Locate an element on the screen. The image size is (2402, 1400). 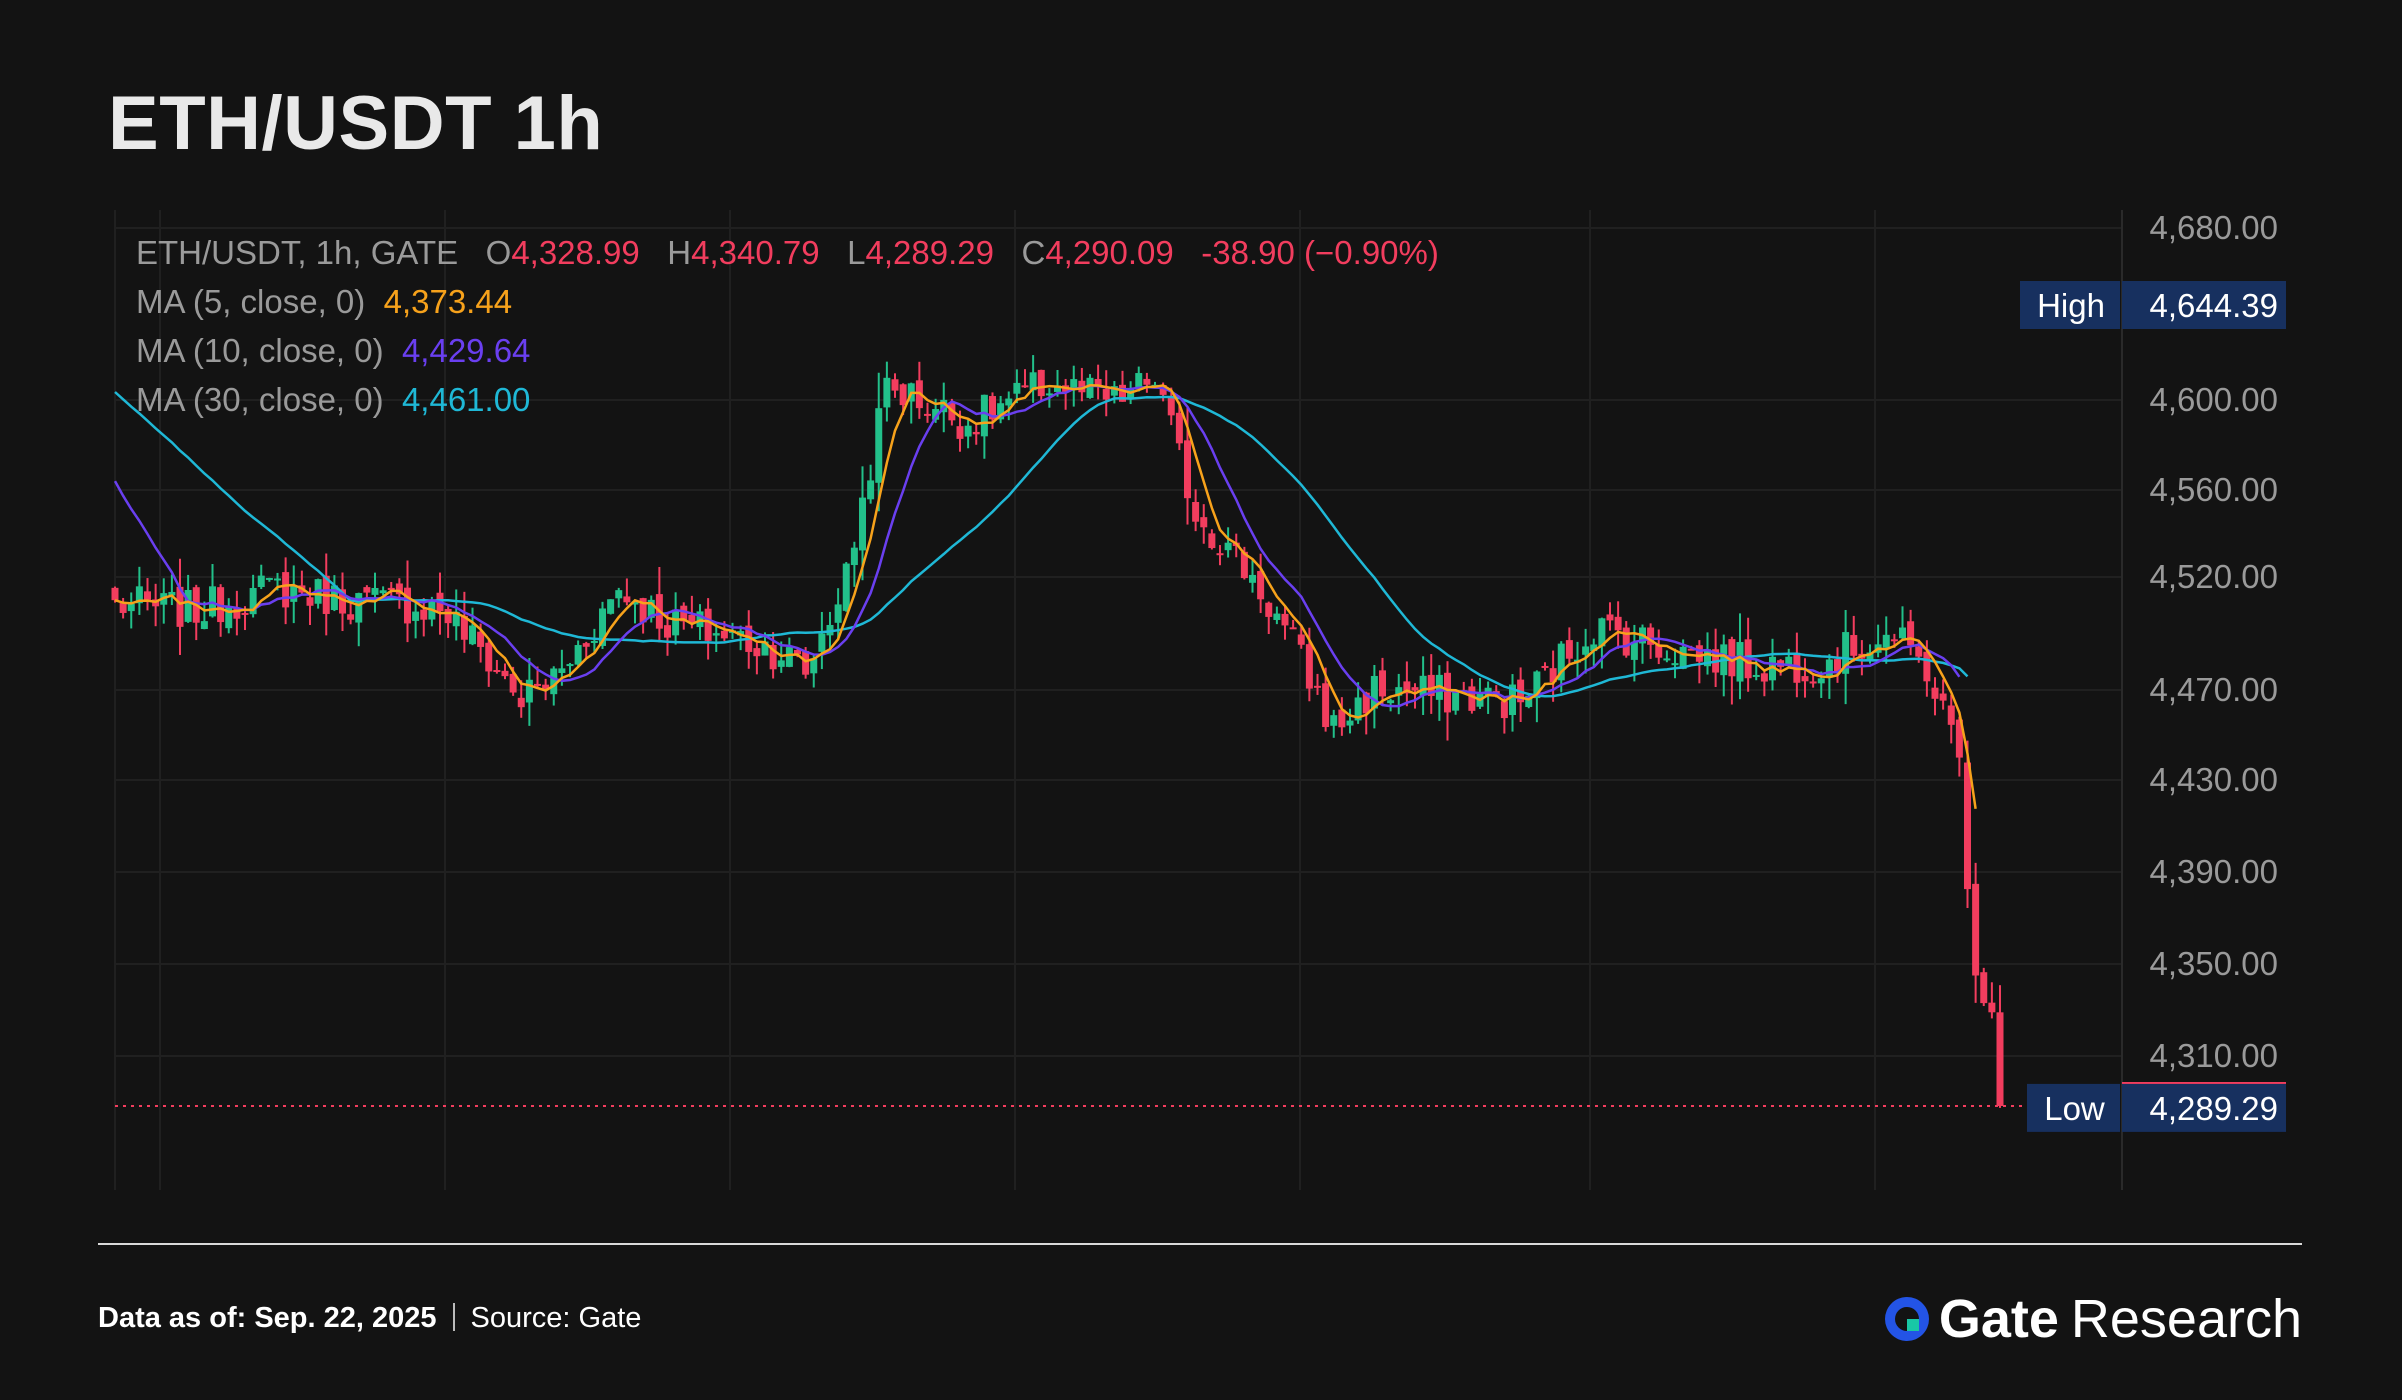
ma5-value: 4,373.44 is located at coordinates (448, 301).